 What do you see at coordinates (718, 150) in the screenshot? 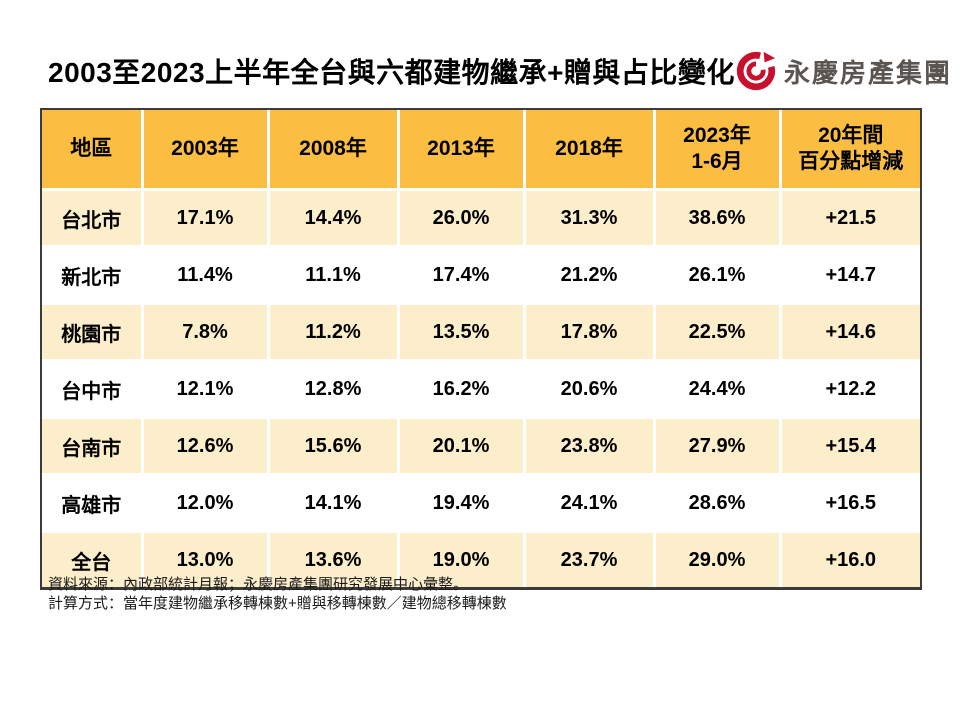
I see `col-header-2023h1: 2023年 1-6月` at bounding box center [718, 150].